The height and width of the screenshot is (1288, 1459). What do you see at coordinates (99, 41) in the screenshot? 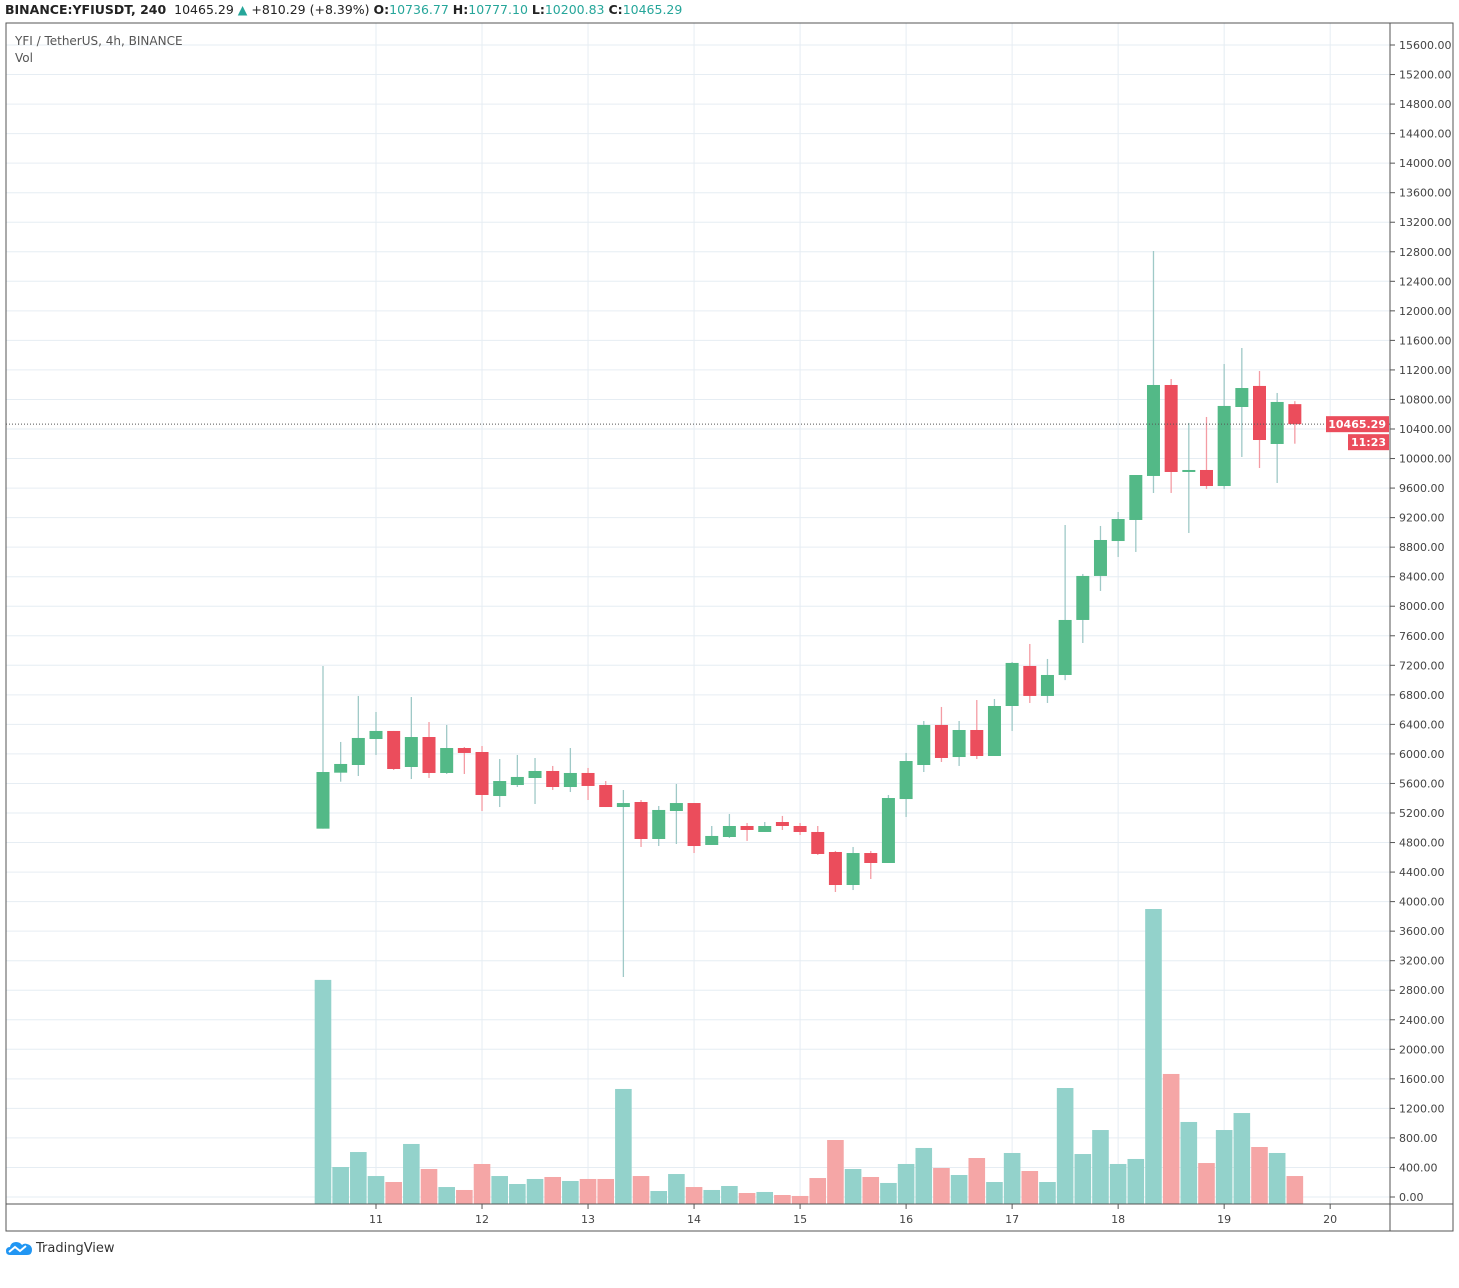
I see `legend-title: YFI / TetherUS, 4h, BINANCE` at bounding box center [99, 41].